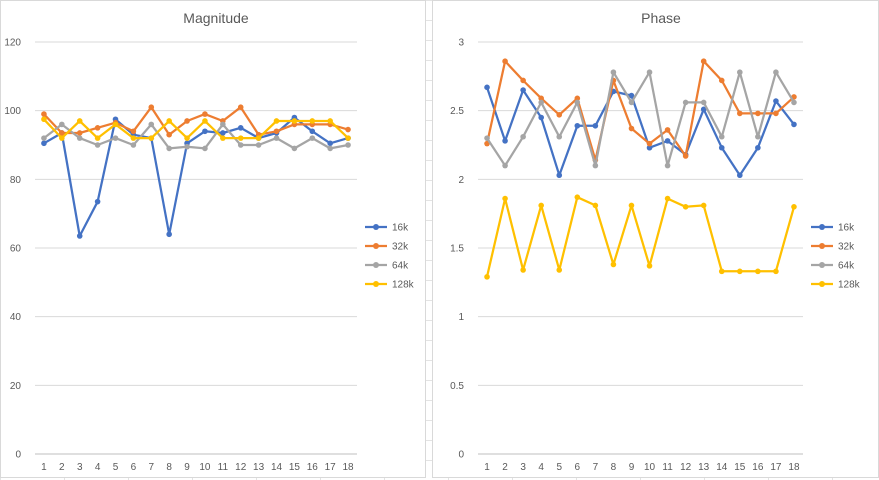  I want to click on x-tick-label: 16, so click(758, 467).